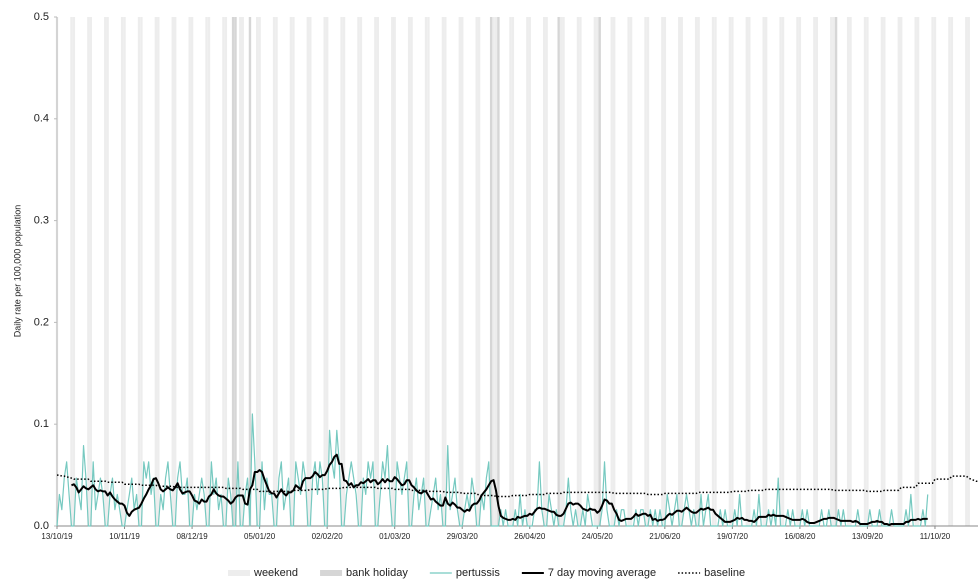 The width and height of the screenshot is (978, 581). What do you see at coordinates (275, 573) in the screenshot?
I see `legend-label: weekend` at bounding box center [275, 573].